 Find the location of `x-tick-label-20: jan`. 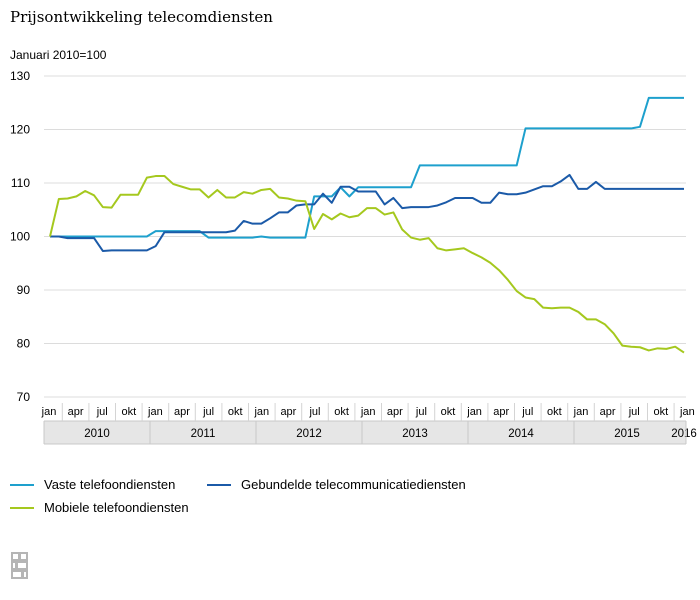

x-tick-label-20: jan is located at coordinates (581, 412).